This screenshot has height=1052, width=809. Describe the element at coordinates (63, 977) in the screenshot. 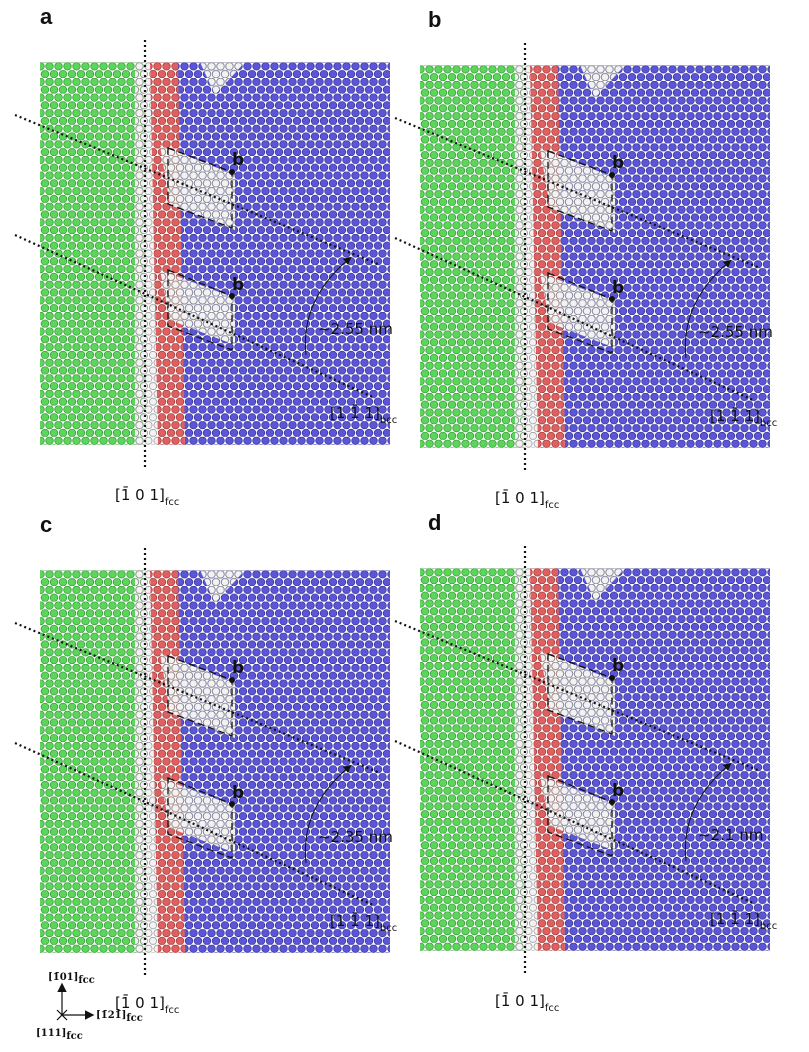

I see `key-text: [1̄01]` at that location.